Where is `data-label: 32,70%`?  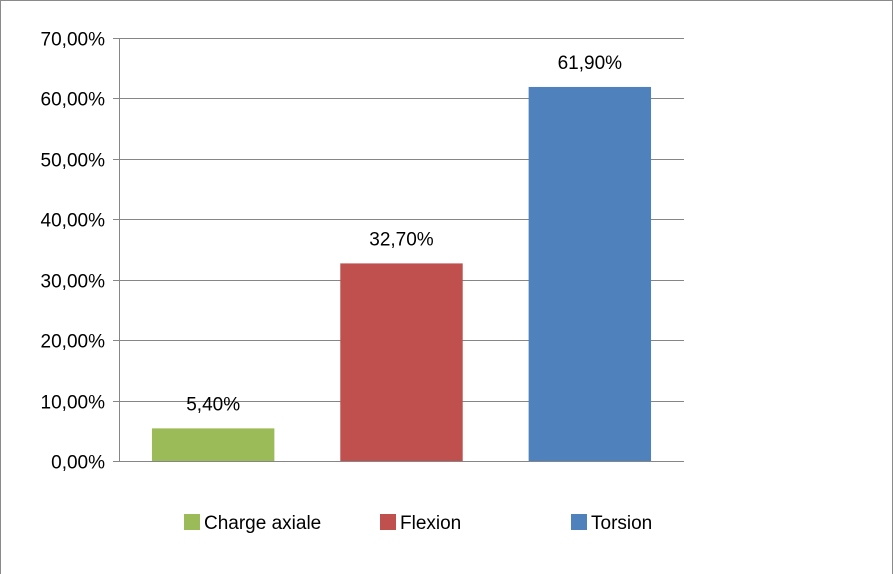
data-label: 32,70% is located at coordinates (401, 239).